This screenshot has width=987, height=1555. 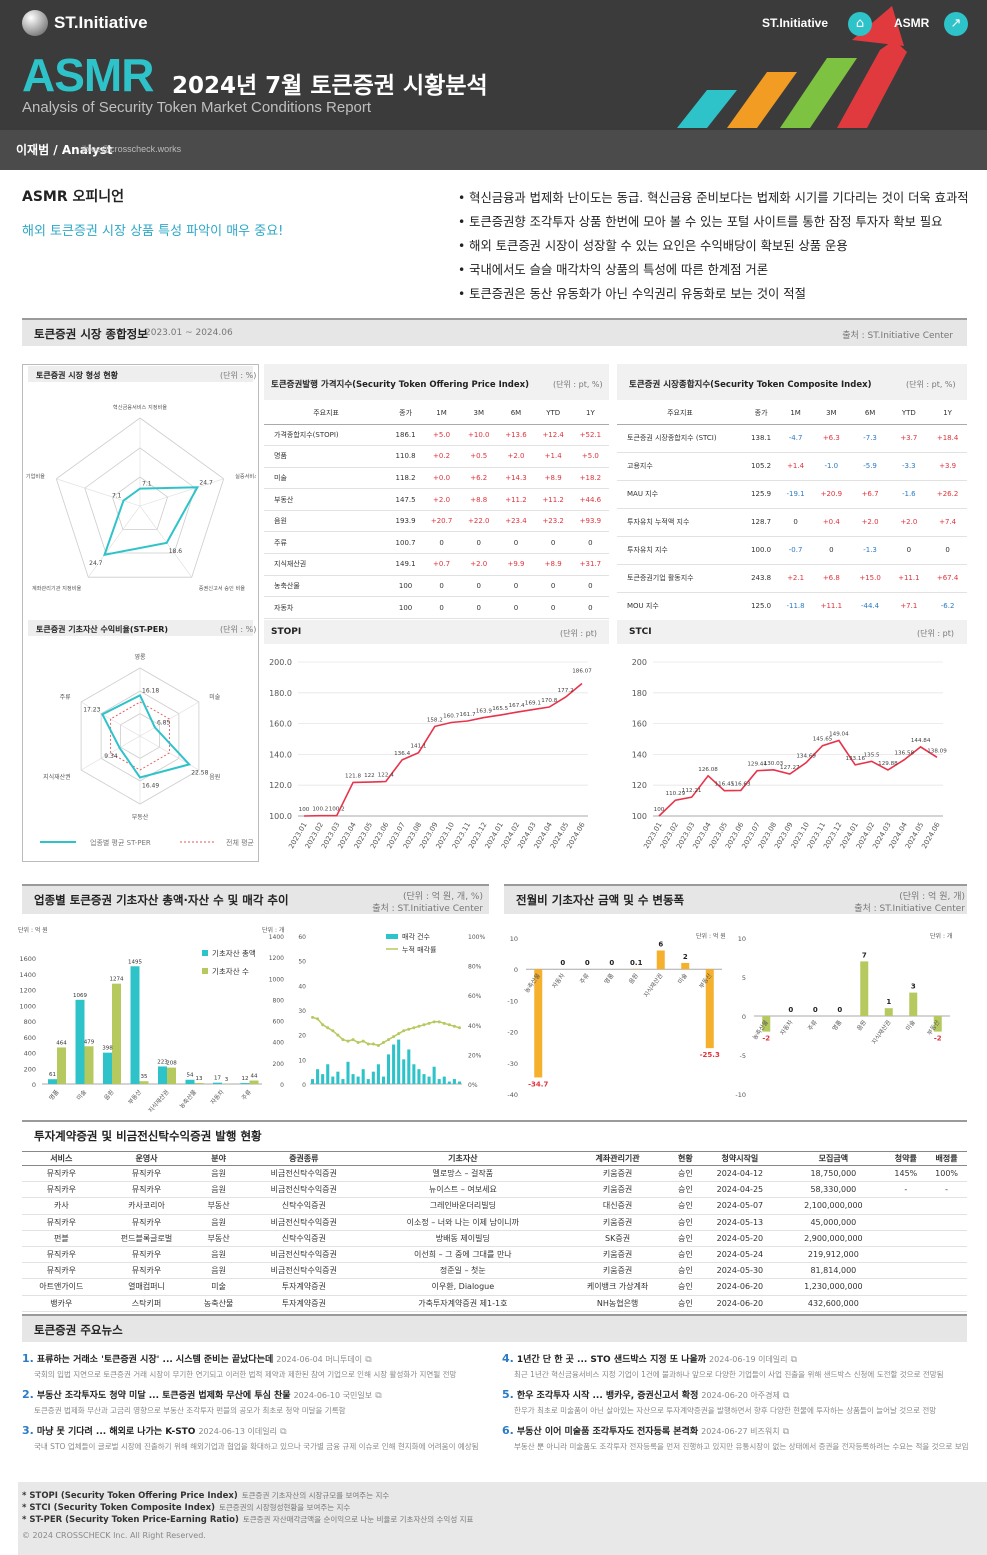 I want to click on table-cell: 뮤직카우, so click(x=146, y=1190).